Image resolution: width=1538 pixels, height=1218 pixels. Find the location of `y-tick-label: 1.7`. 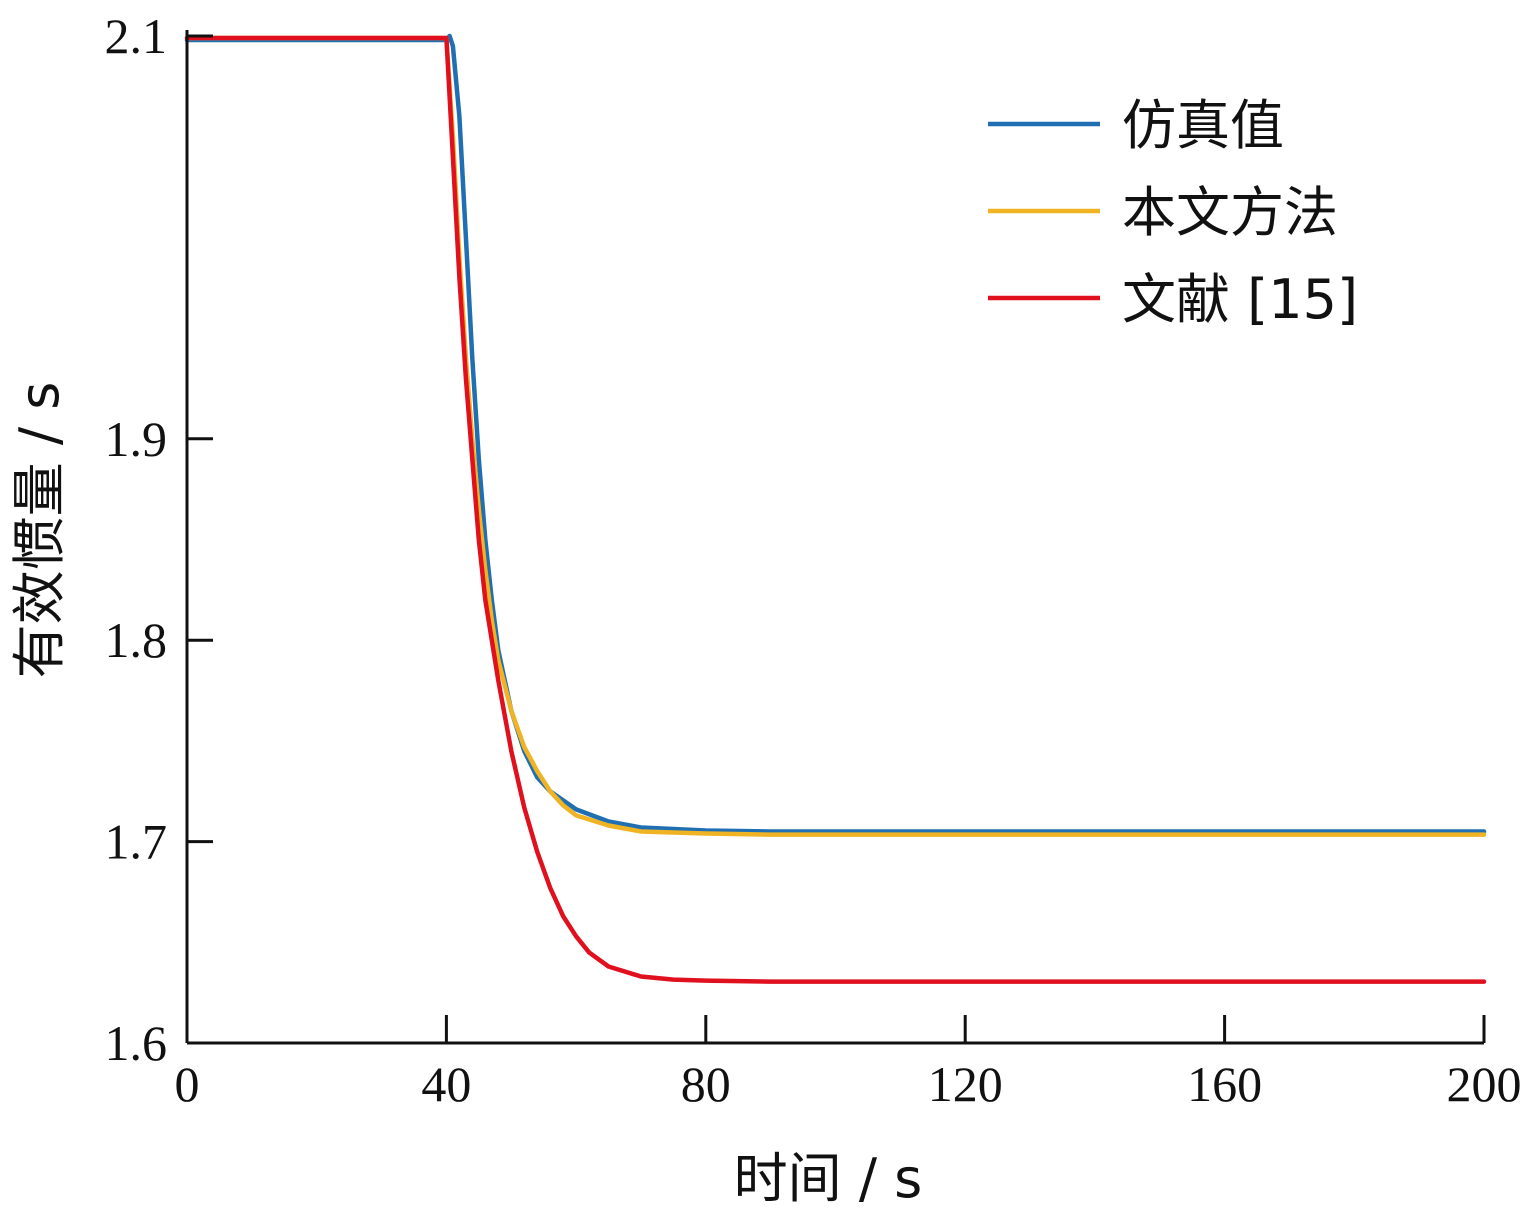

y-tick-label: 1.7 is located at coordinates (136, 842).